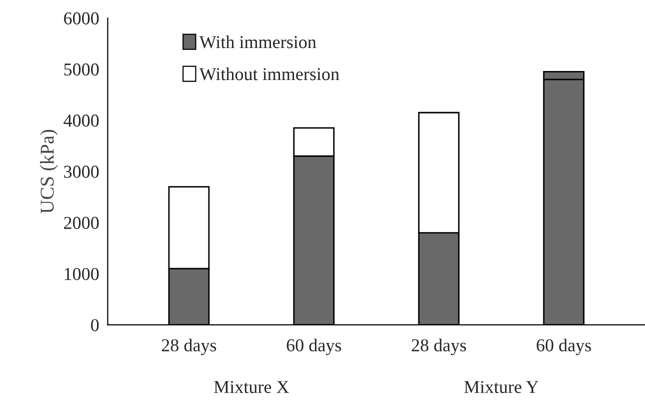 The image size is (645, 401). I want to click on y-tick-label: 2000, so click(81, 222).